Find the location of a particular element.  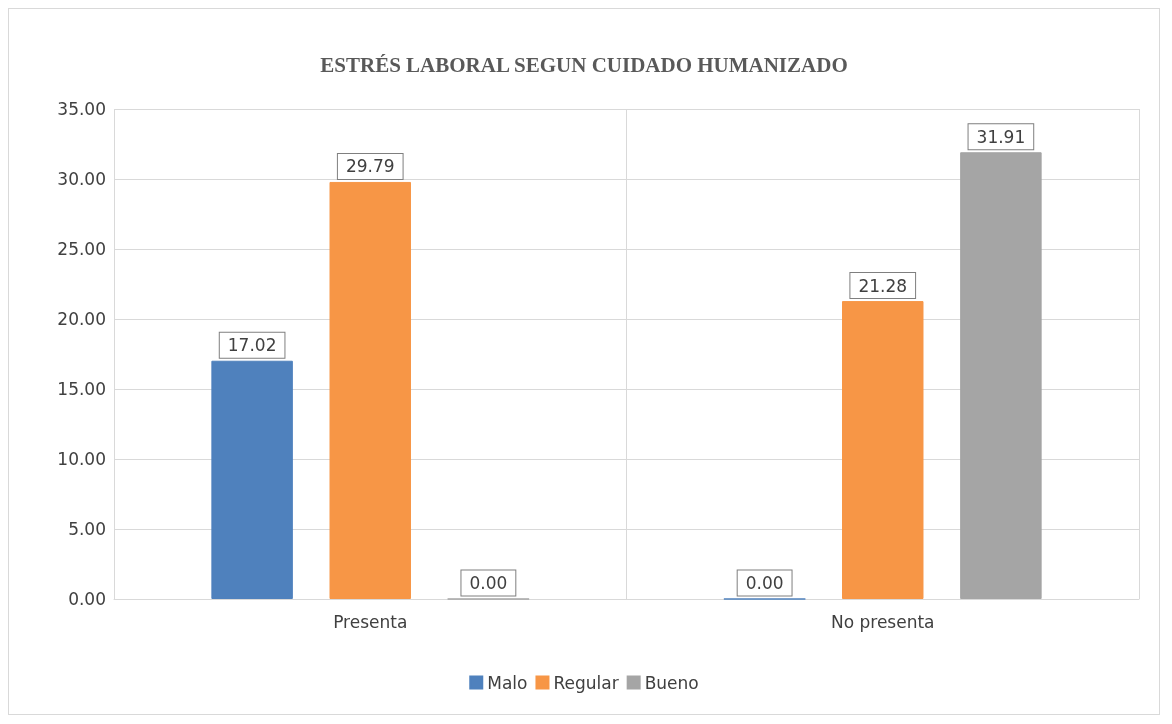

y-tick-label: 5.00 is located at coordinates (87, 529).